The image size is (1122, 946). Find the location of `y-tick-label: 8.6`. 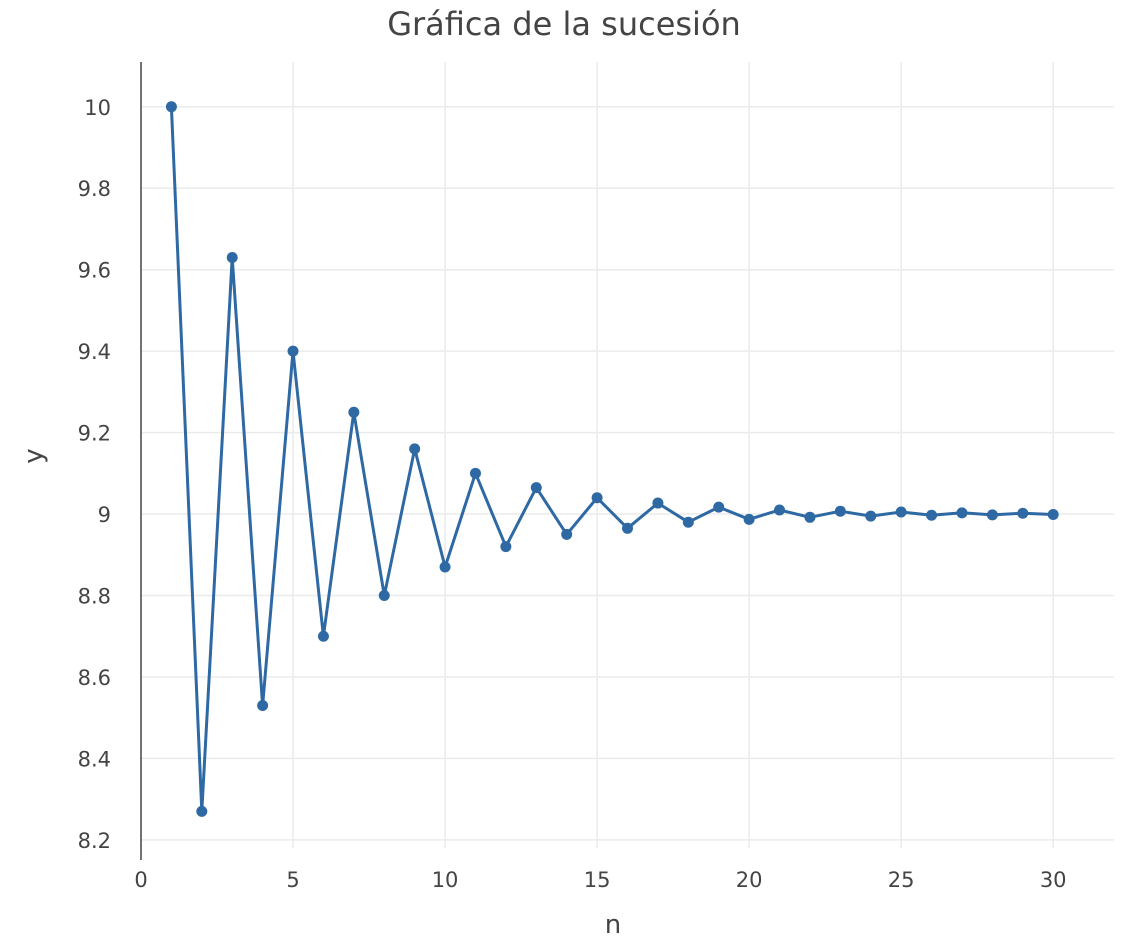

y-tick-label: 8.6 is located at coordinates (94, 678).